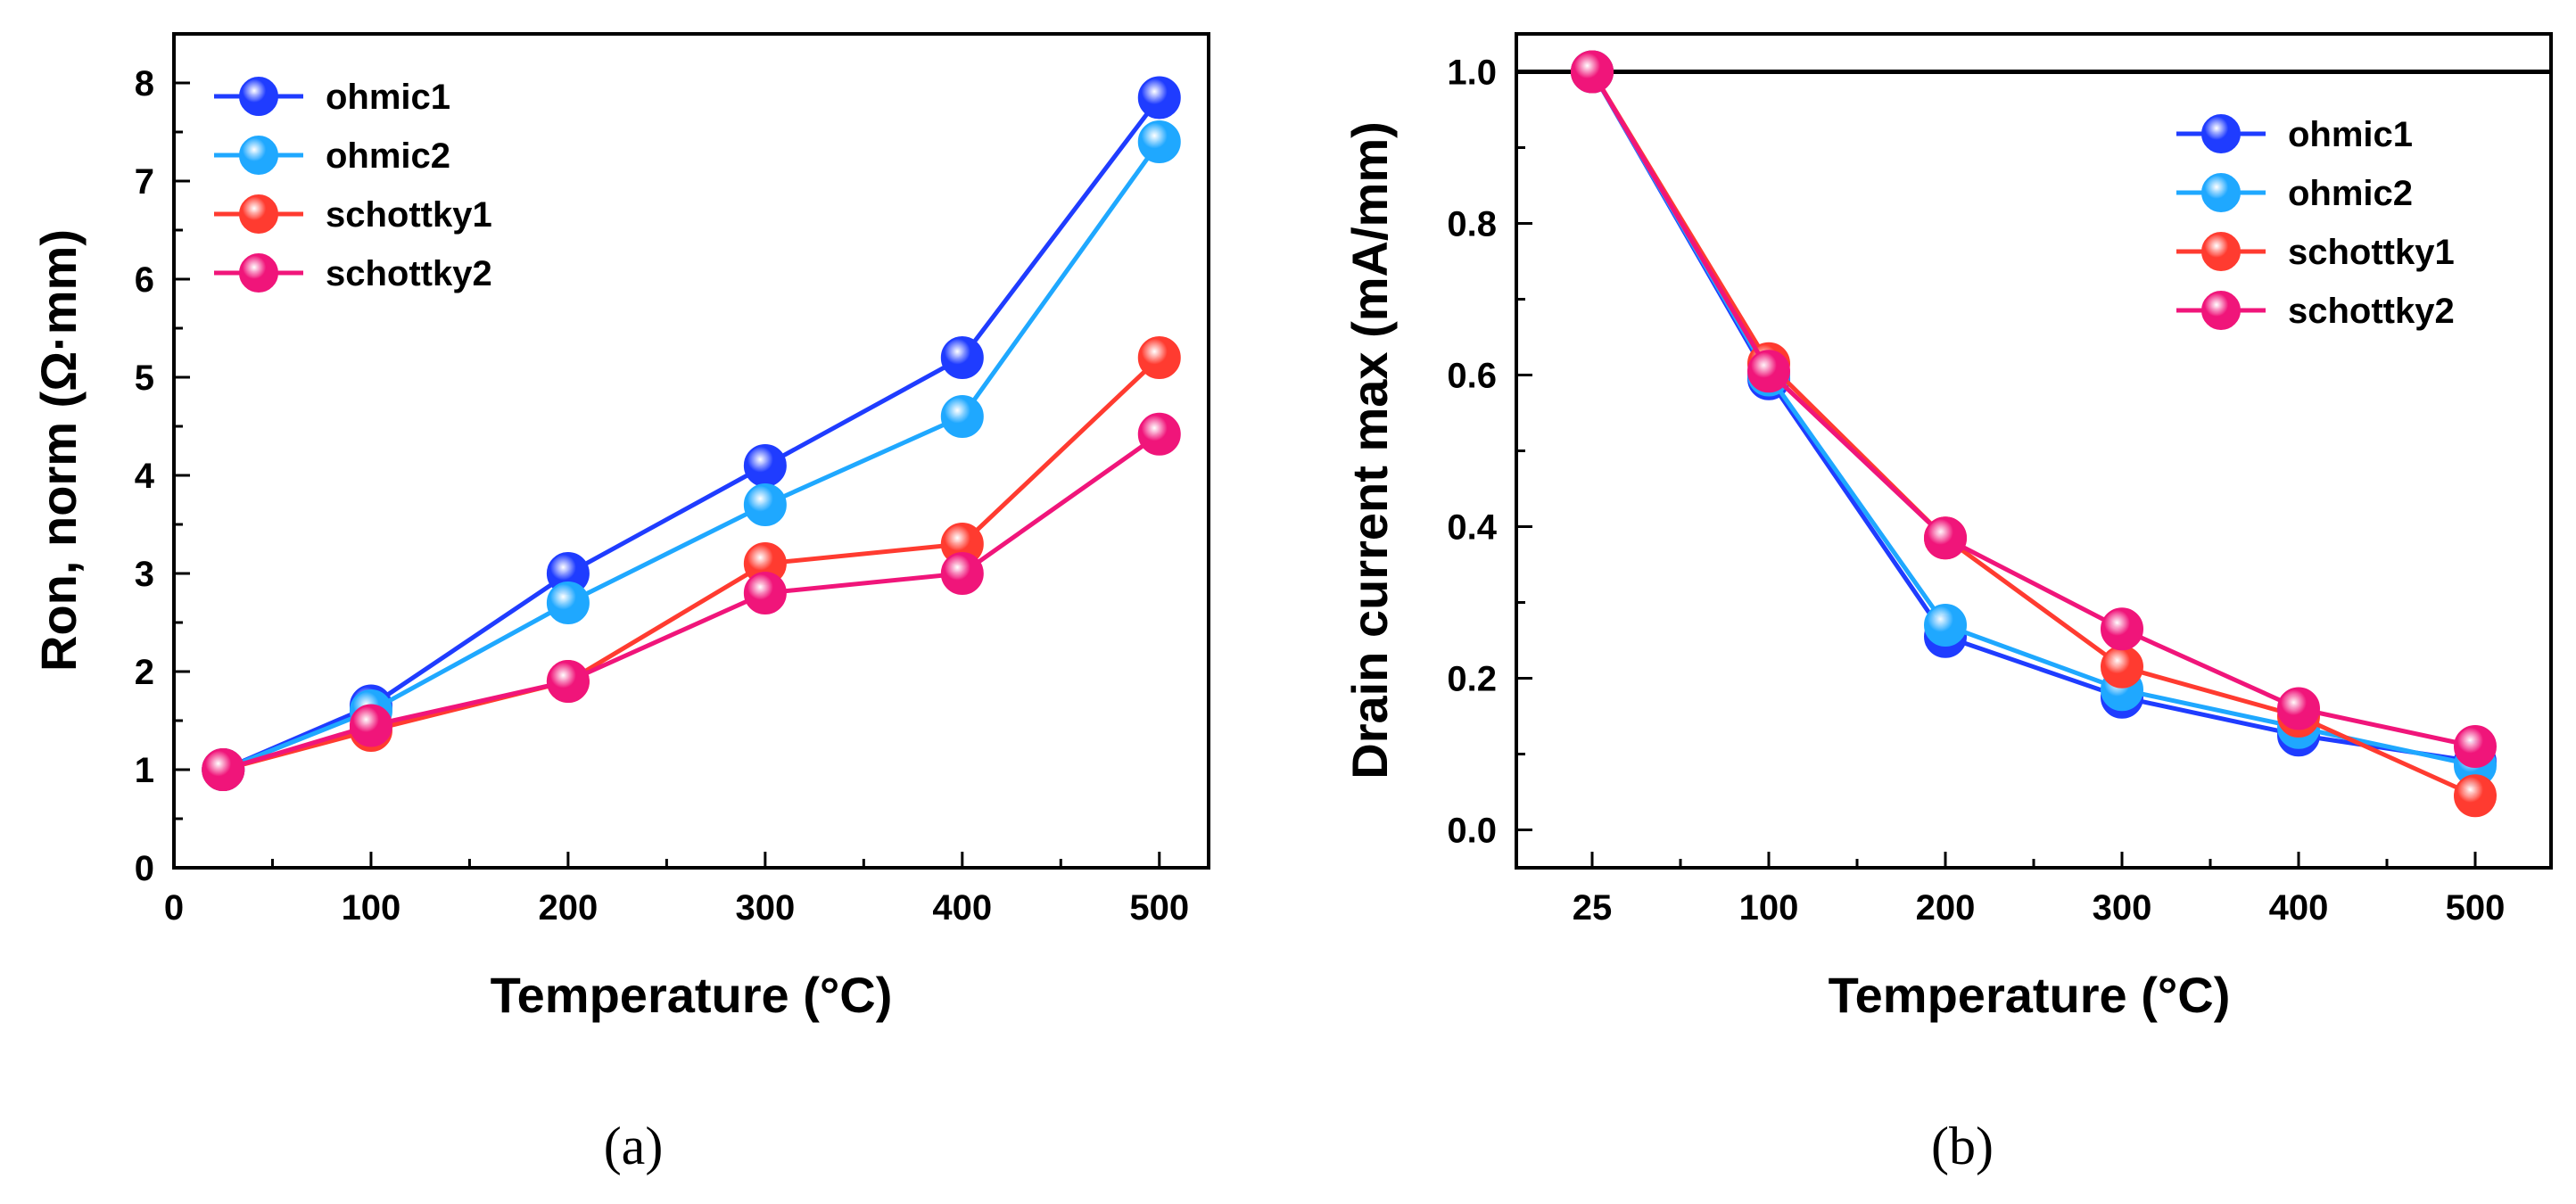 The image size is (2576, 1204). I want to click on panel-a-legend-label: schottky2, so click(409, 273).